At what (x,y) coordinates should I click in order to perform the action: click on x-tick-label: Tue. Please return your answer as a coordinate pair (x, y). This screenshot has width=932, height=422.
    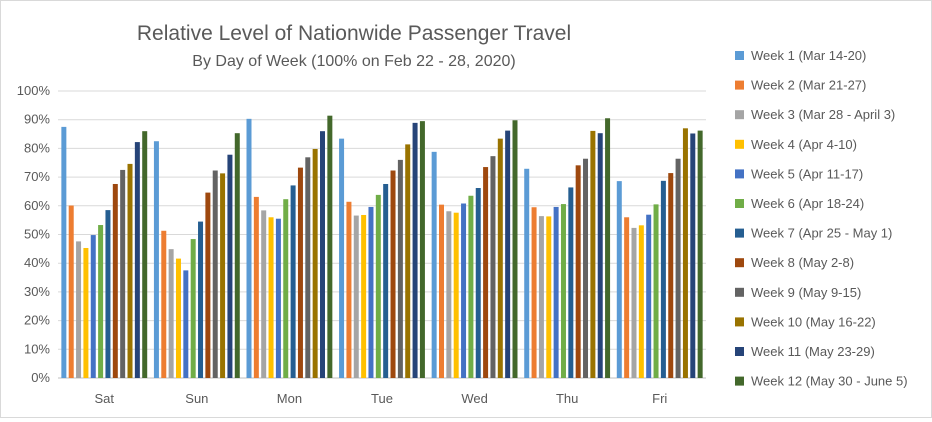
    Looking at the image, I should click on (382, 398).